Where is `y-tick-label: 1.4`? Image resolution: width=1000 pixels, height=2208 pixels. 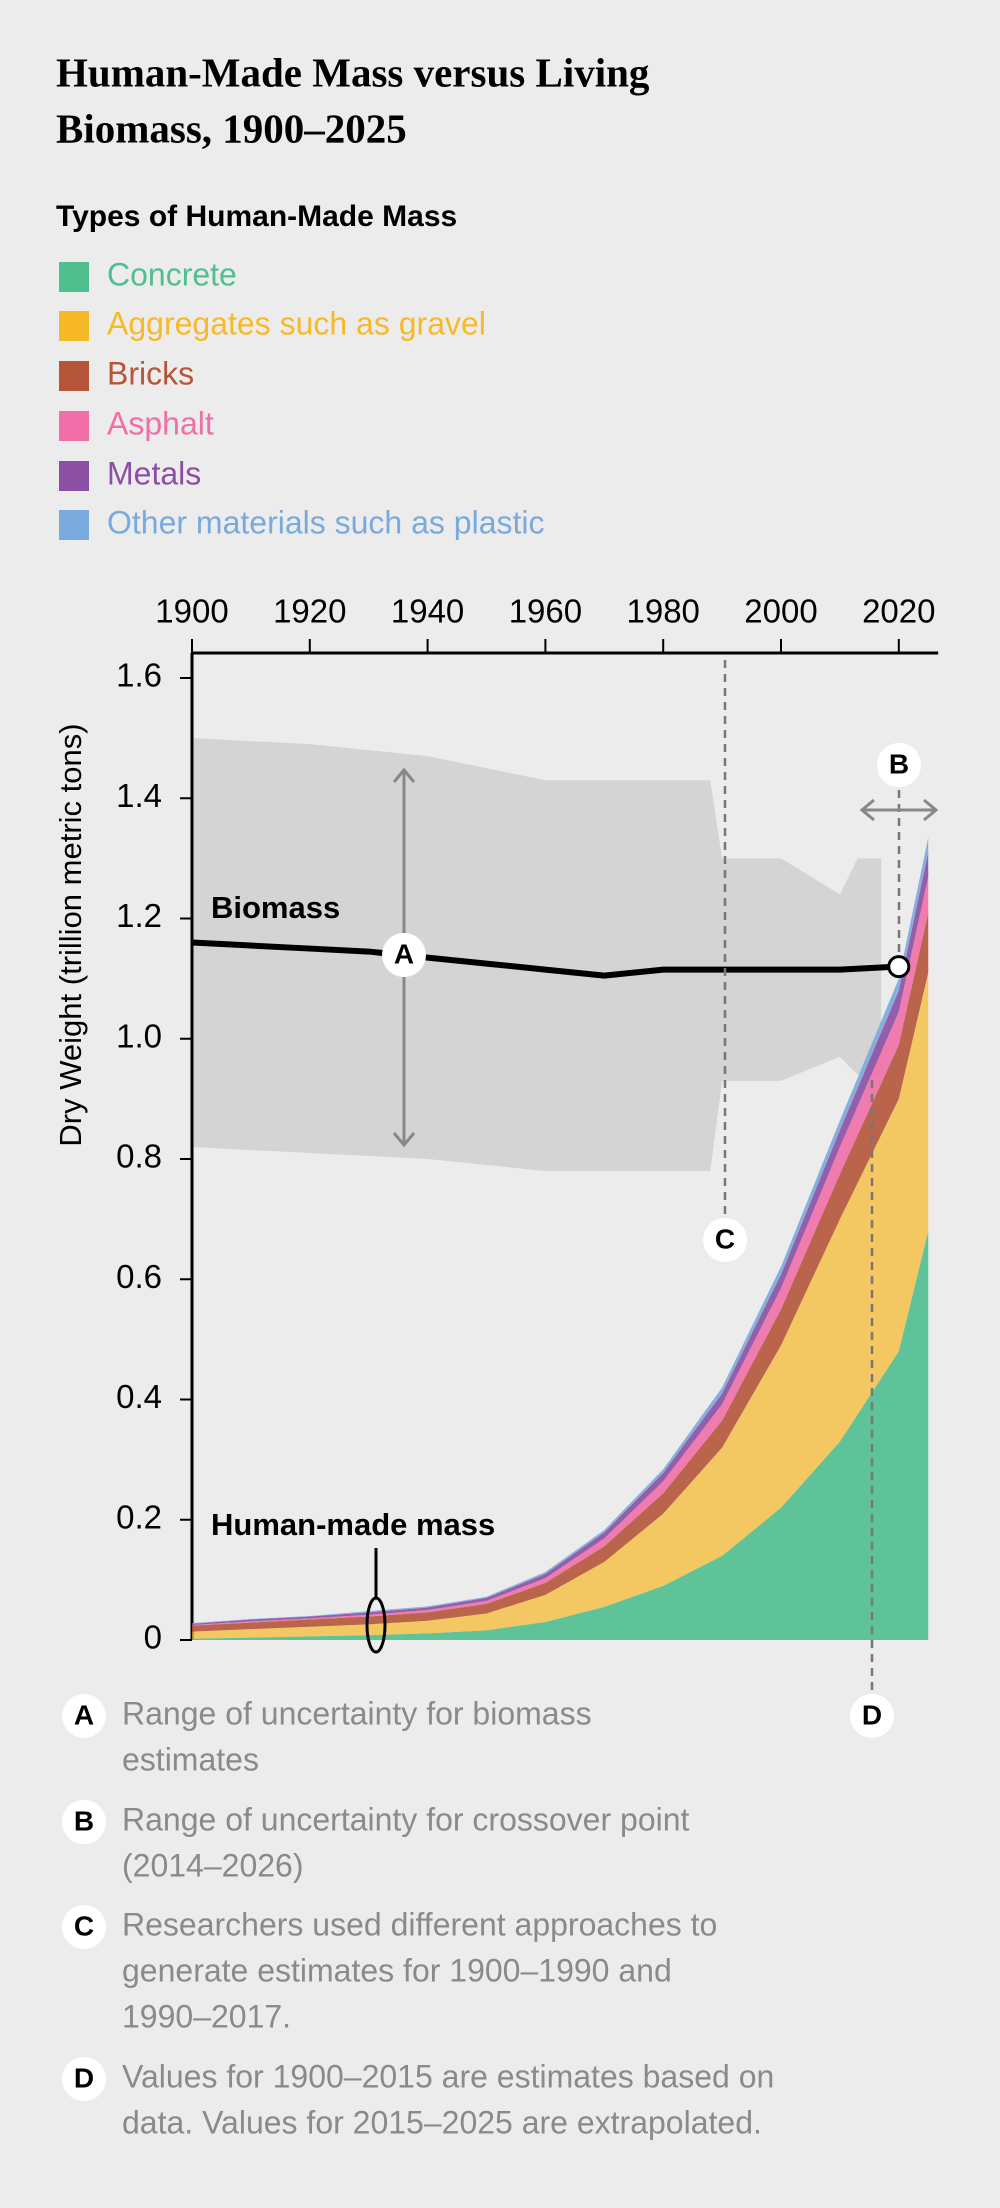
y-tick-label: 1.4 is located at coordinates (139, 795).